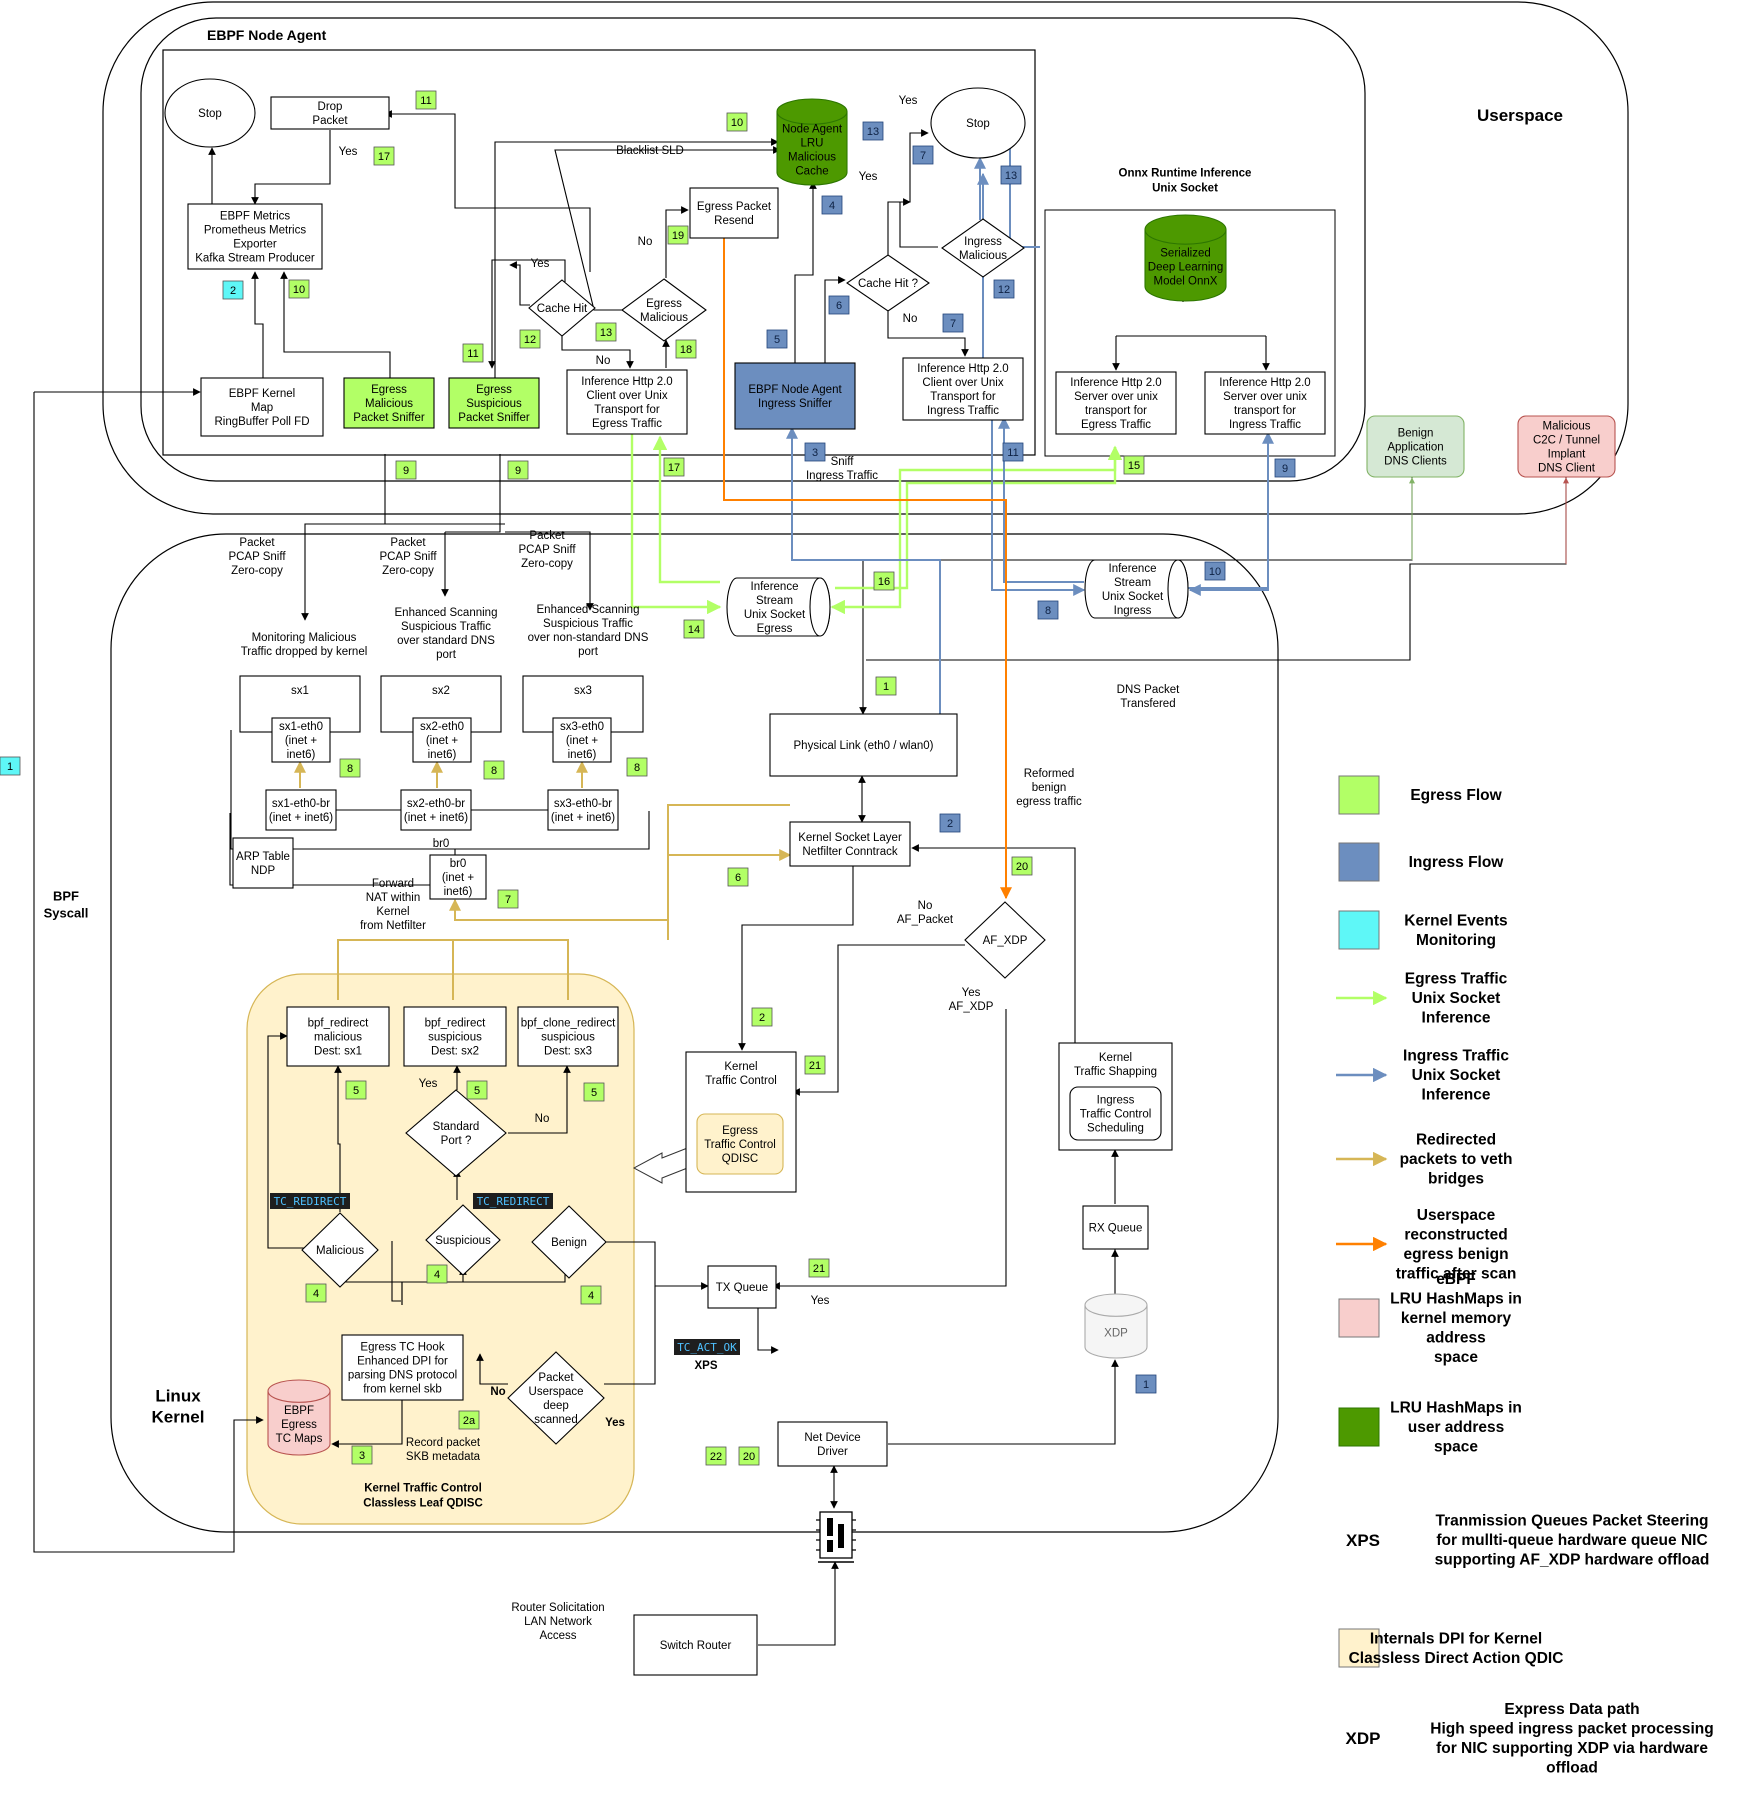 The width and height of the screenshot is (1749, 1801). Describe the element at coordinates (441, 844) in the screenshot. I see `label-br0-label: br0` at that location.